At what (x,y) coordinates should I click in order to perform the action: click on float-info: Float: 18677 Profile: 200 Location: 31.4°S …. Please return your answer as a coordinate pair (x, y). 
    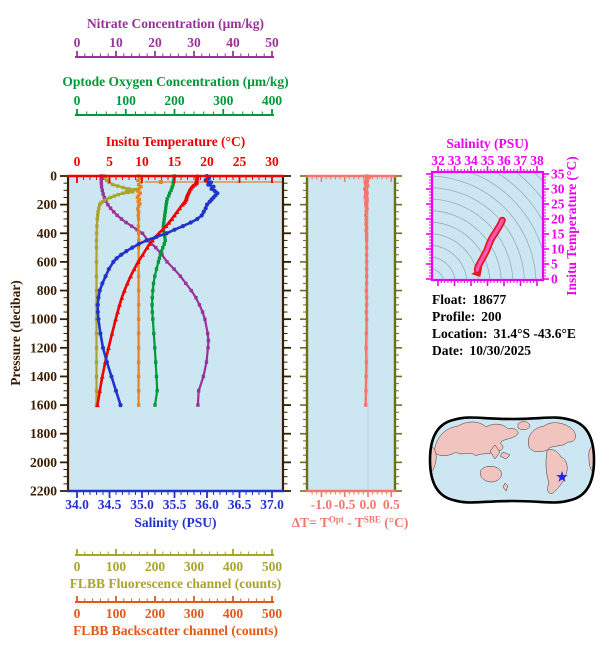
    Looking at the image, I should click on (520, 325).